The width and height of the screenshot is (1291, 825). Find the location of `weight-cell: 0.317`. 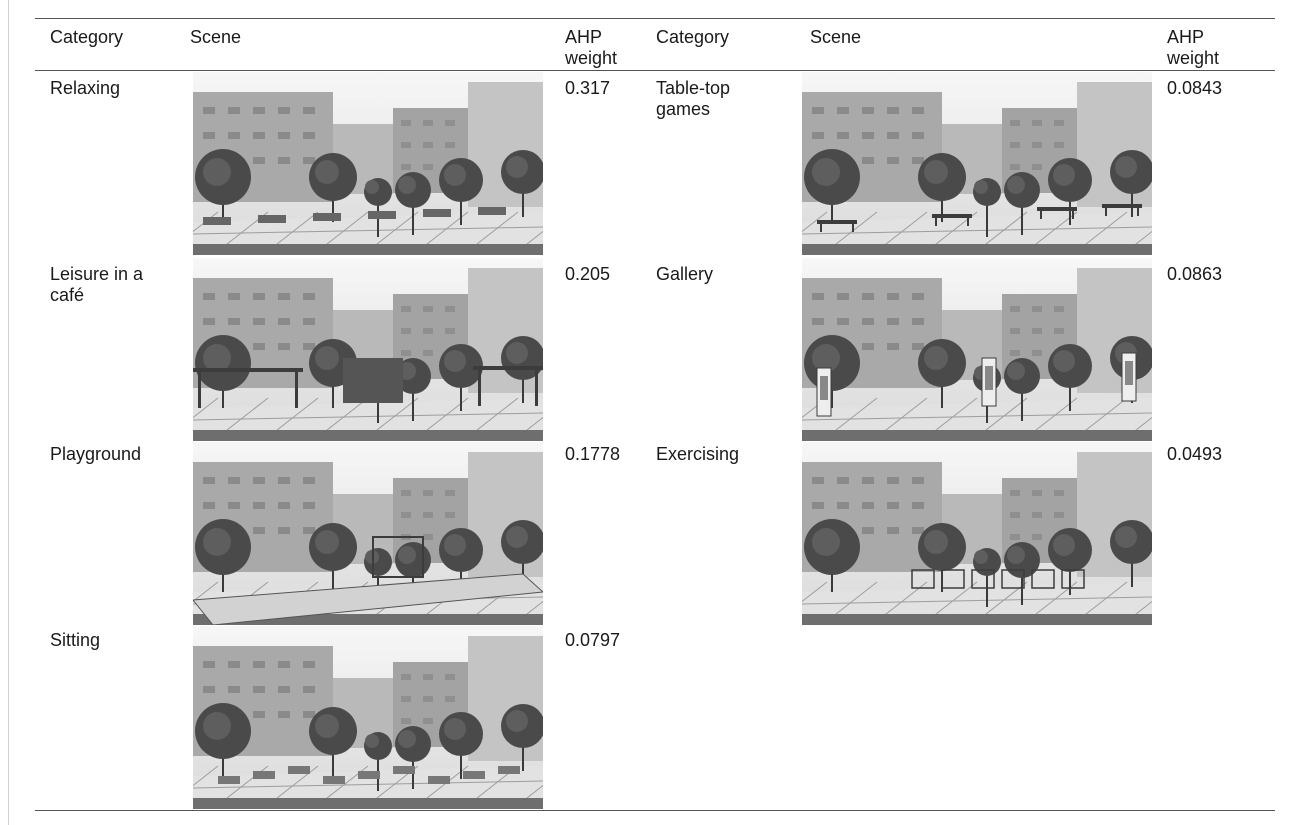

weight-cell: 0.317 is located at coordinates (588, 88).